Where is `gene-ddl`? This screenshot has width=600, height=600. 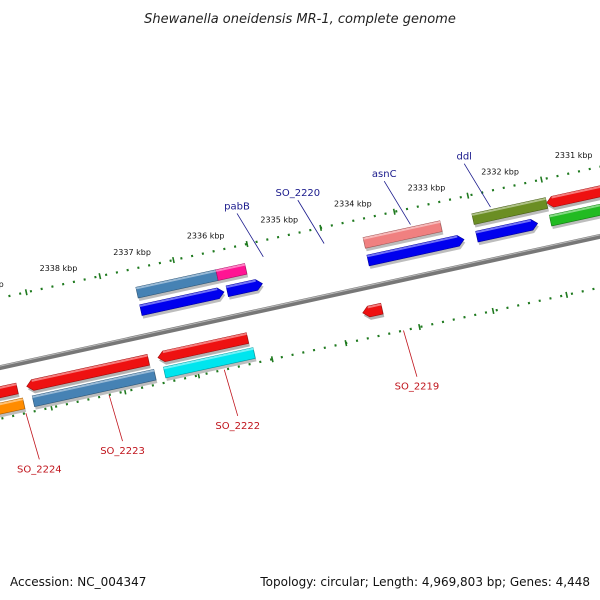 gene-ddl is located at coordinates (510, 212).